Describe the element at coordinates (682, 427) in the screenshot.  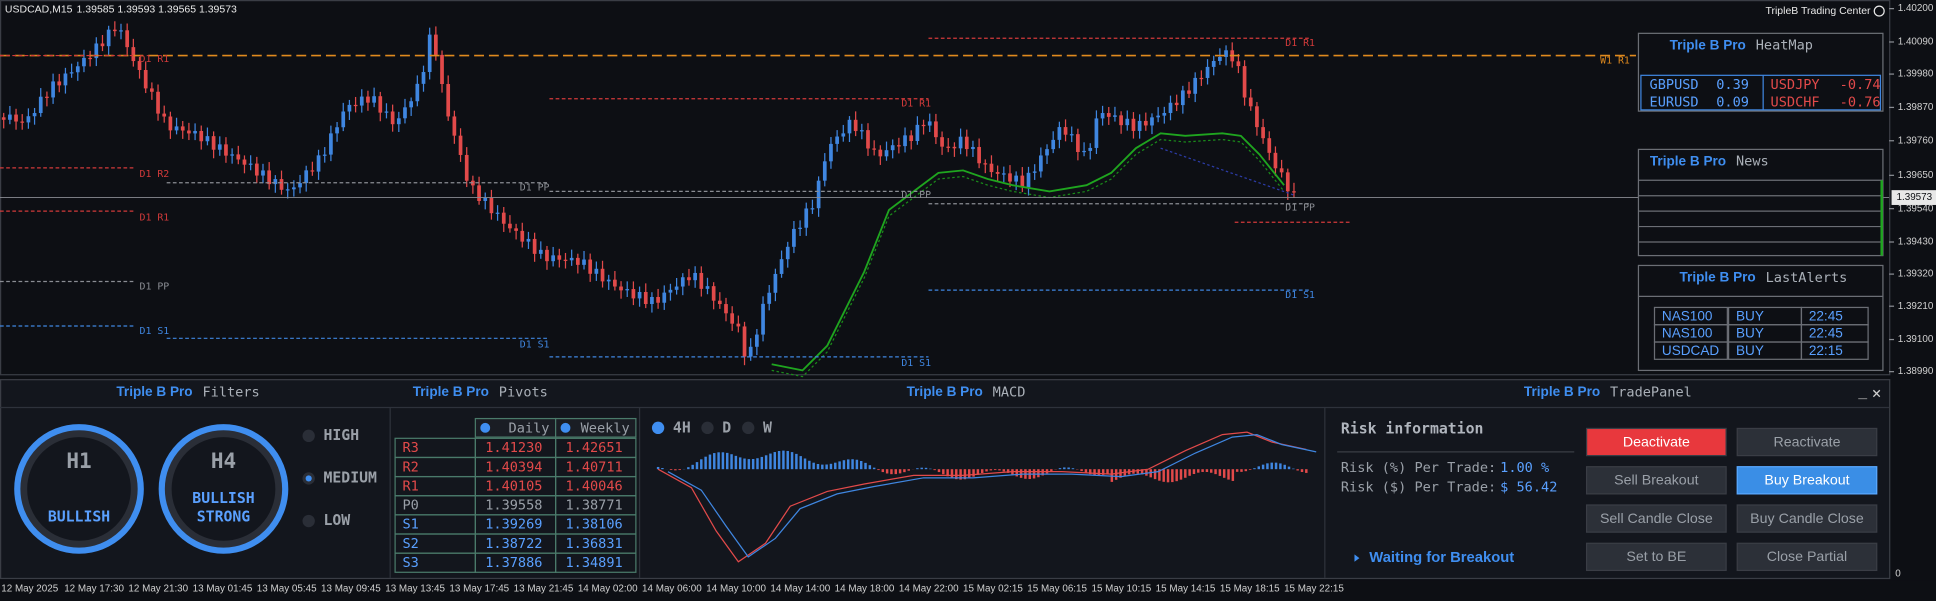
I see `timeframe: 4H` at that location.